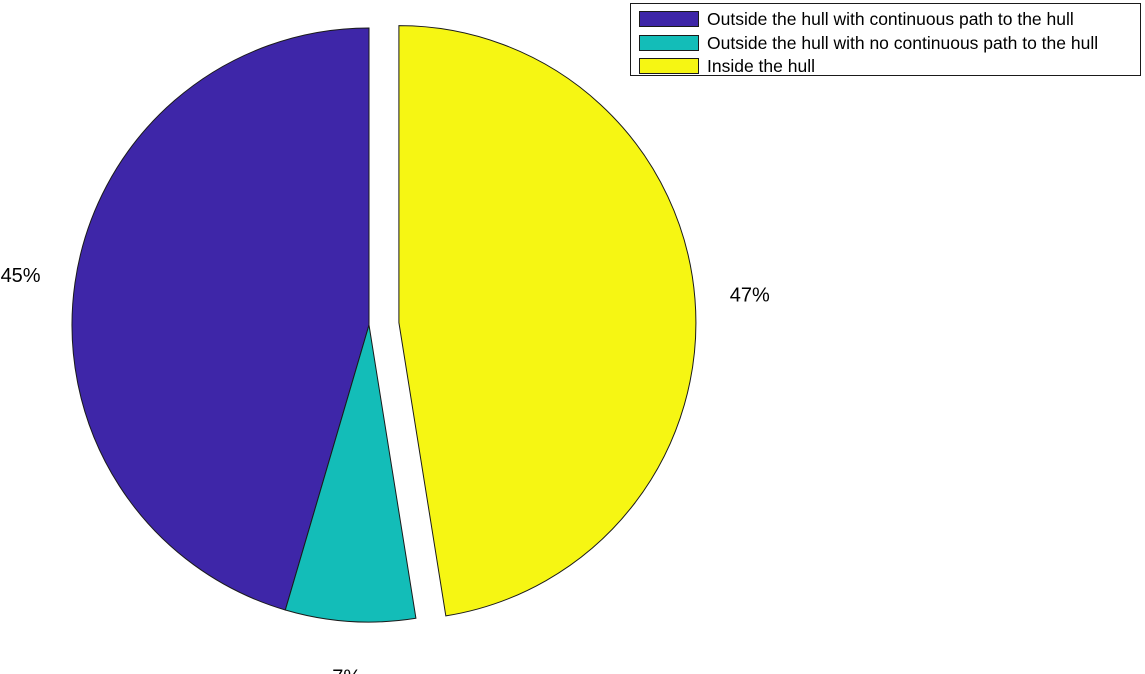  Describe the element at coordinates (669, 19) in the screenshot. I see `legend-swatch-continuous-path` at that location.